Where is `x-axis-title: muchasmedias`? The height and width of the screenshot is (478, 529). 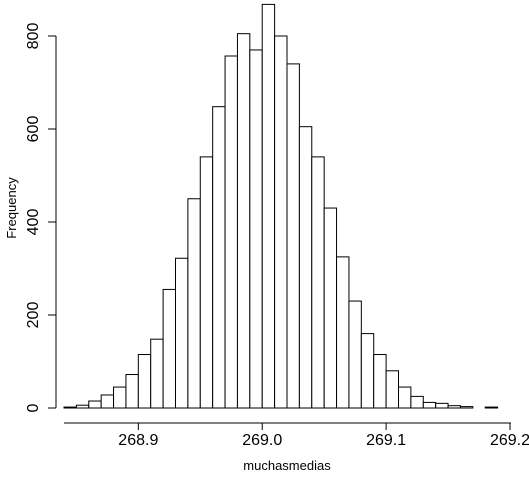
x-axis-title: muchasmedias is located at coordinates (287, 465).